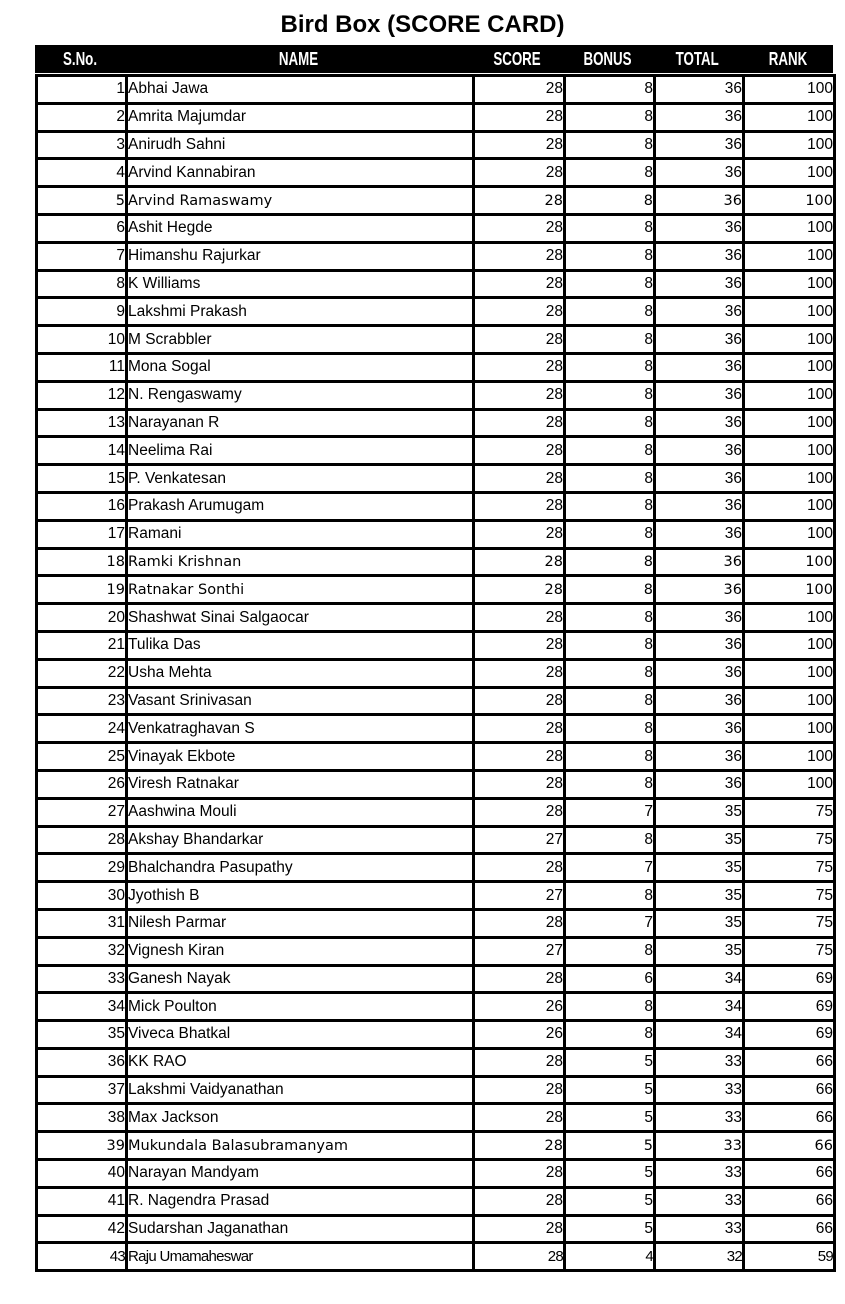 The height and width of the screenshot is (1304, 845). Describe the element at coordinates (300, 1007) in the screenshot. I see `cell-name: Mick Poulton` at that location.